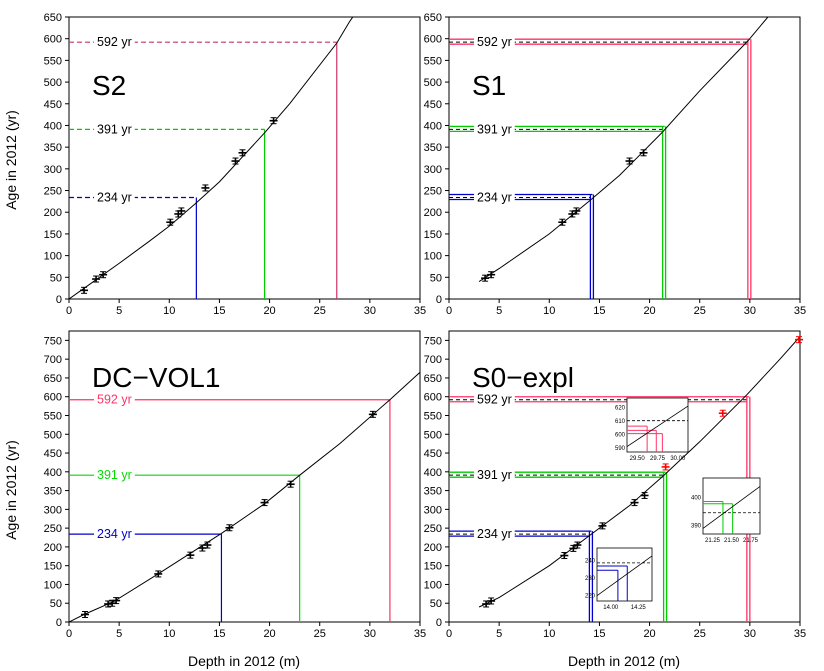 The width and height of the screenshot is (824, 671). I want to click on inset-x-tick-label: 29.50, so click(638, 459).